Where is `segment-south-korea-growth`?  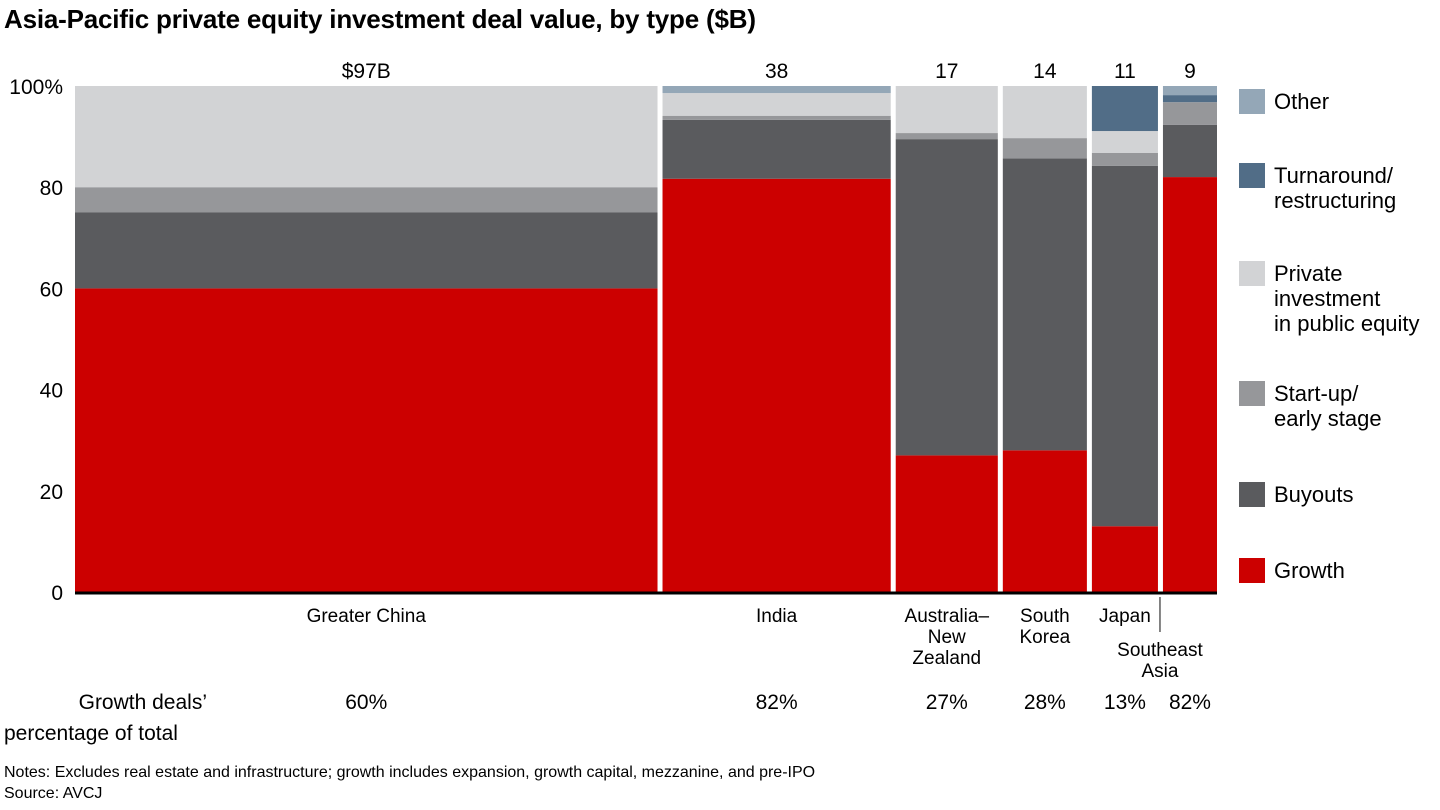
segment-south-korea-growth is located at coordinates (1044, 521).